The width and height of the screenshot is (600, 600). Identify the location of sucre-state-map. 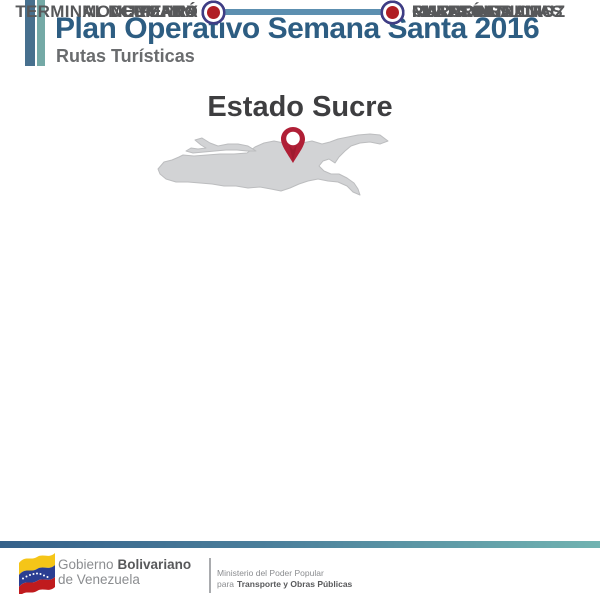
(272, 164).